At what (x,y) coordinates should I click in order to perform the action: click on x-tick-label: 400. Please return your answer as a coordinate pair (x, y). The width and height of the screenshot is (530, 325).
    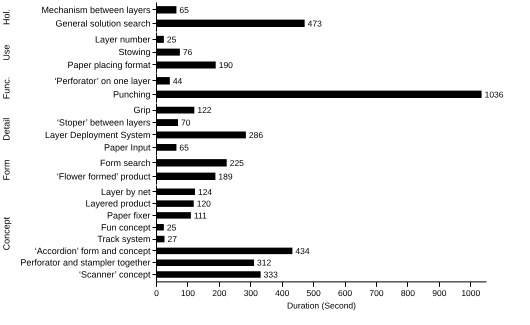
    Looking at the image, I should click on (282, 293).